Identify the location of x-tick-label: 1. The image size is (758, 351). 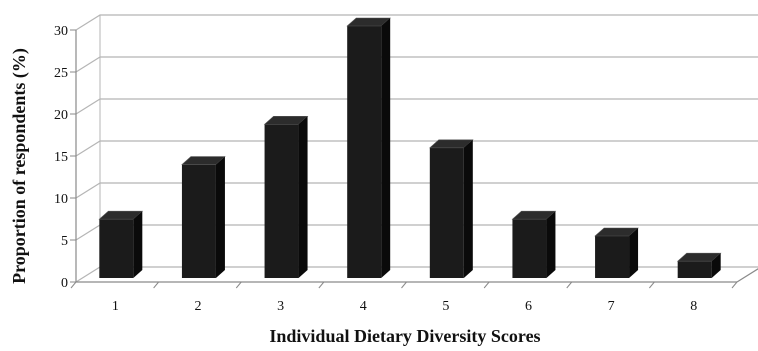
(115, 306).